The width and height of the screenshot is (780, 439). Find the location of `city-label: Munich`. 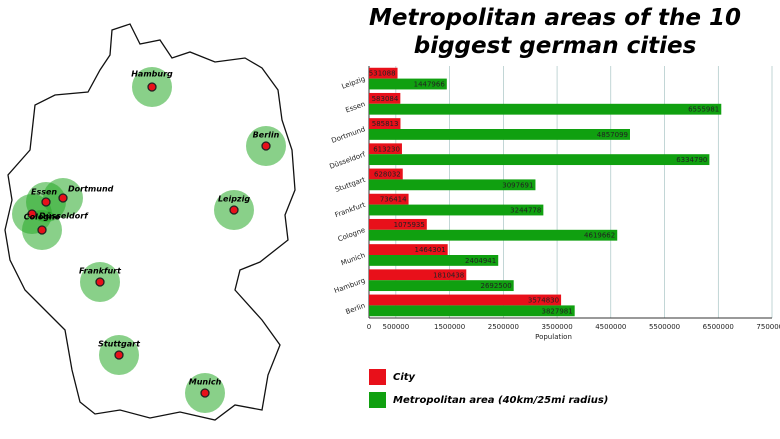

city-label: Munich is located at coordinates (205, 382).